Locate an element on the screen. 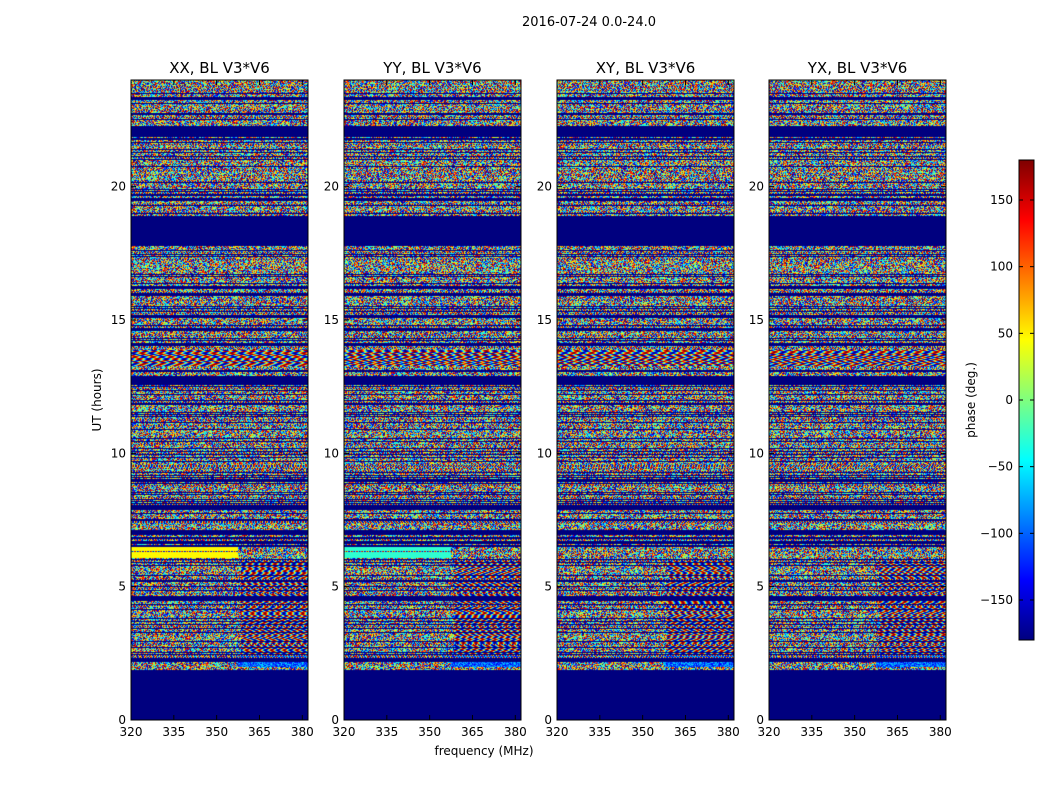  colorbar: −150 −100 −50 0 50 100 150 is located at coordinates (1007, 400).